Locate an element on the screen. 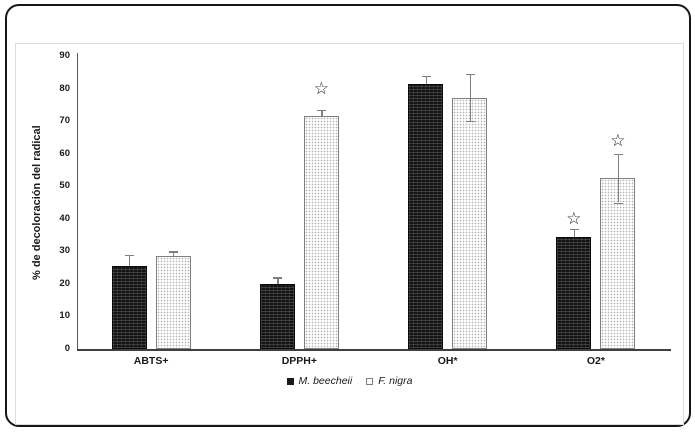  x-axis-category-label: O2* is located at coordinates (595, 361).